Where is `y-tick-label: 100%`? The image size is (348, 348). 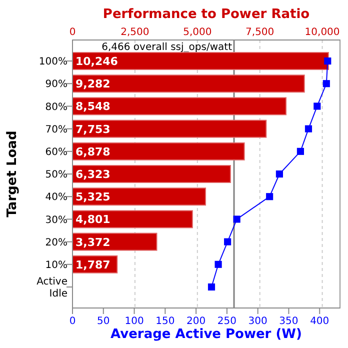 y-tick-label: 100% is located at coordinates (53, 62).